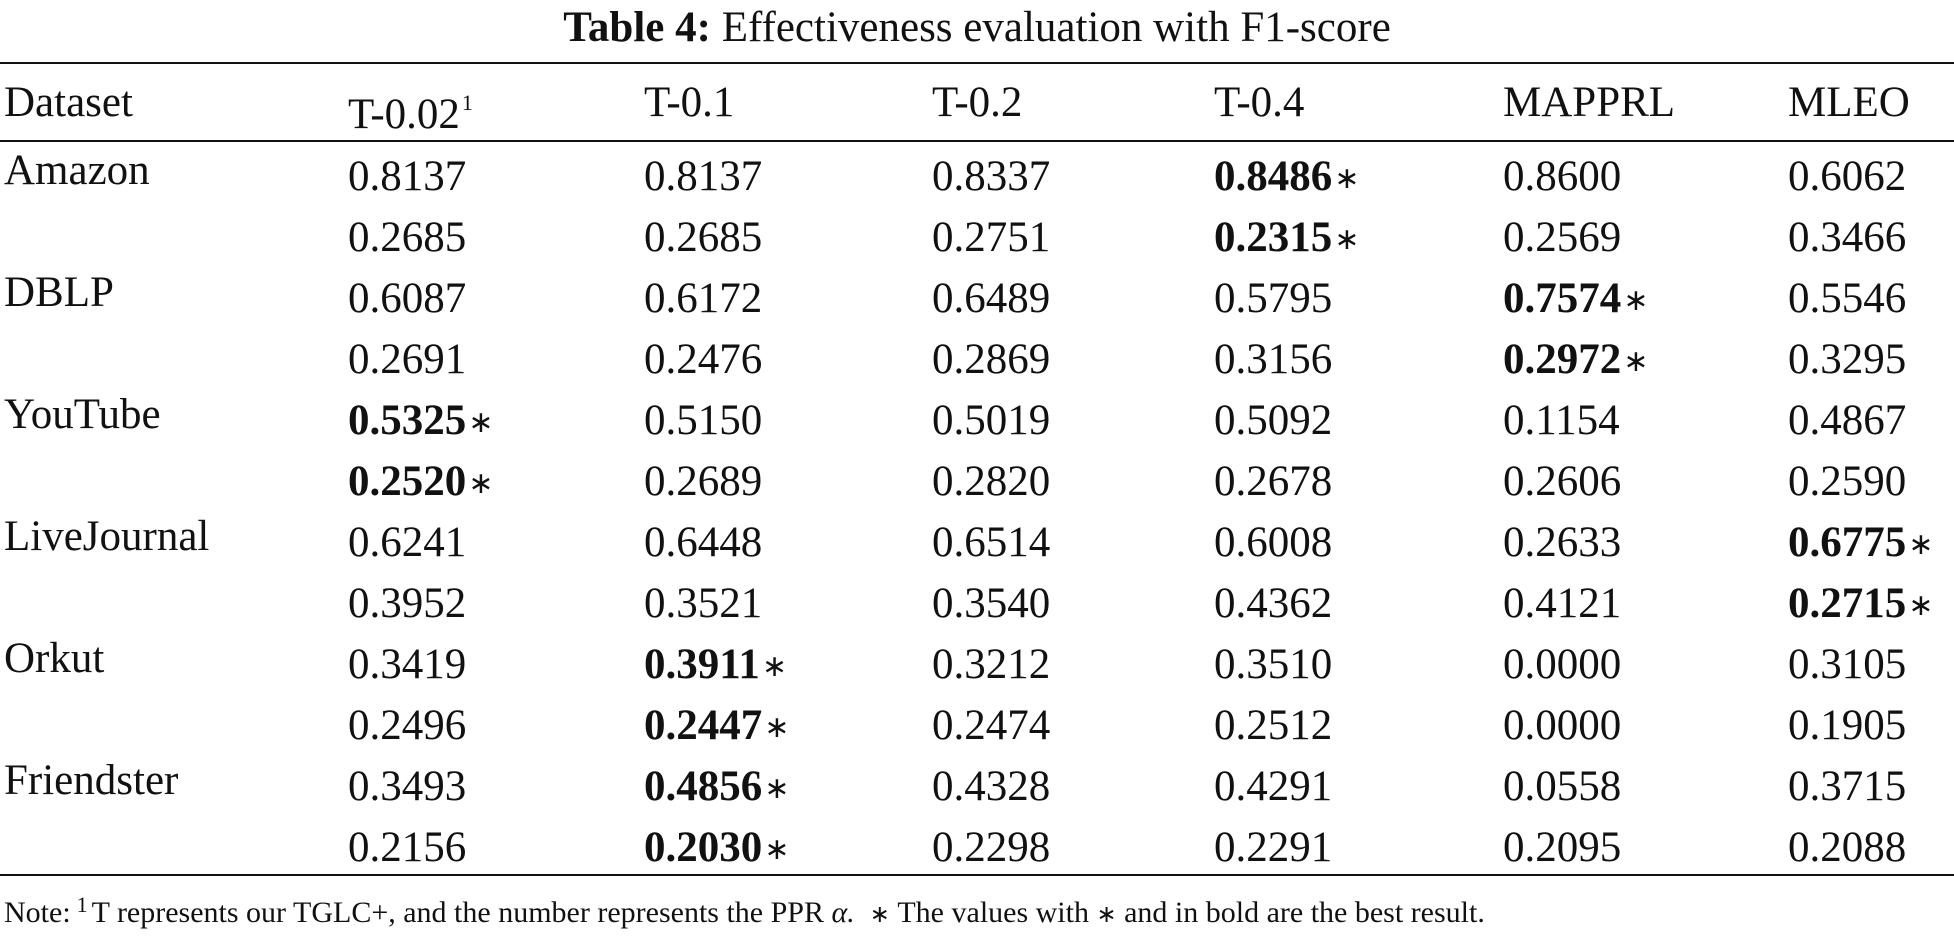 Image resolution: width=1954 pixels, height=942 pixels. I want to click on value-cell: 0.5150, so click(703, 420).